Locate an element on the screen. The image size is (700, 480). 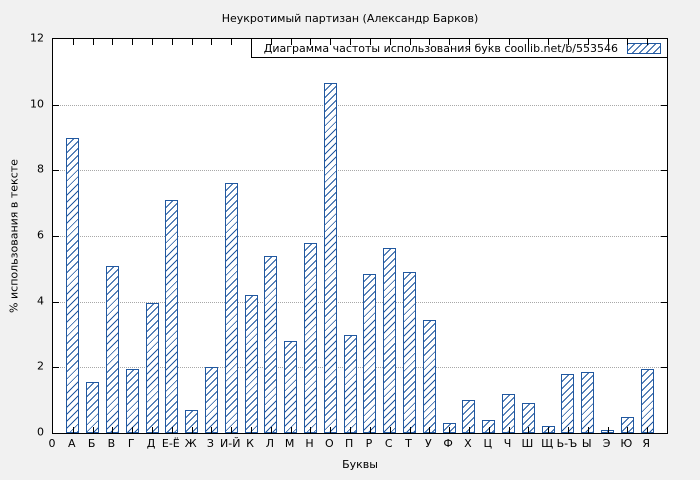
x-tick-label: Ц is located at coordinates (488, 443).